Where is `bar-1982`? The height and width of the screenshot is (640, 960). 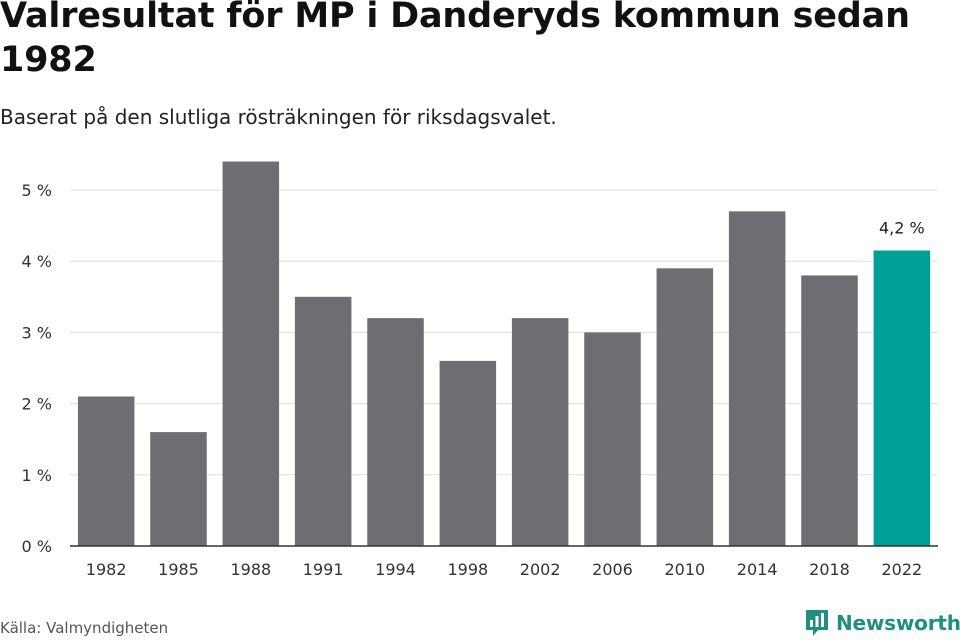
bar-1982 is located at coordinates (106, 471).